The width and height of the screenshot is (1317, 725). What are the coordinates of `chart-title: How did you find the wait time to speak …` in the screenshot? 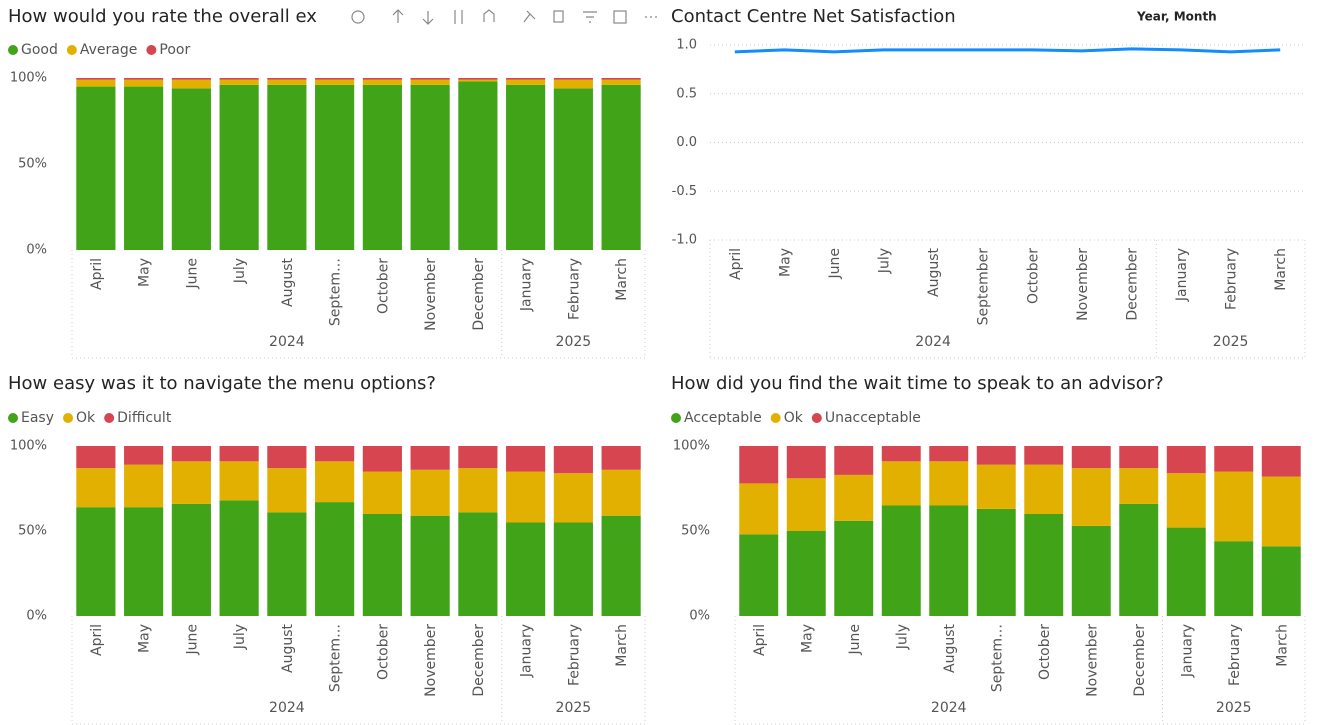 It's located at (917, 383).